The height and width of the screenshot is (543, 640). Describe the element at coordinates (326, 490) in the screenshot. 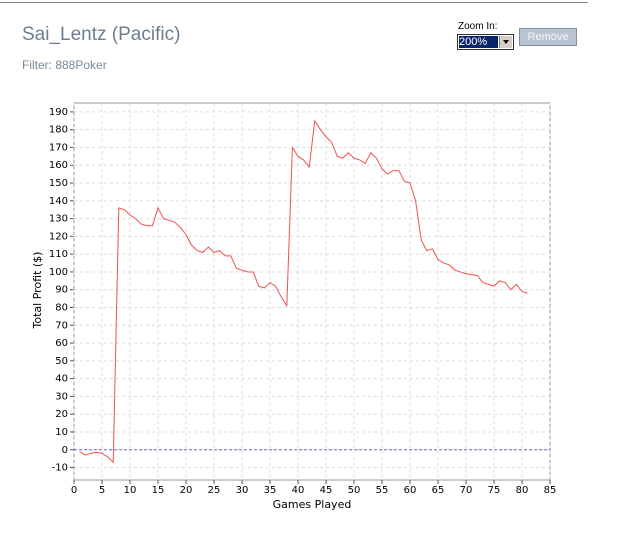

I see `x-tick-label: 45` at that location.